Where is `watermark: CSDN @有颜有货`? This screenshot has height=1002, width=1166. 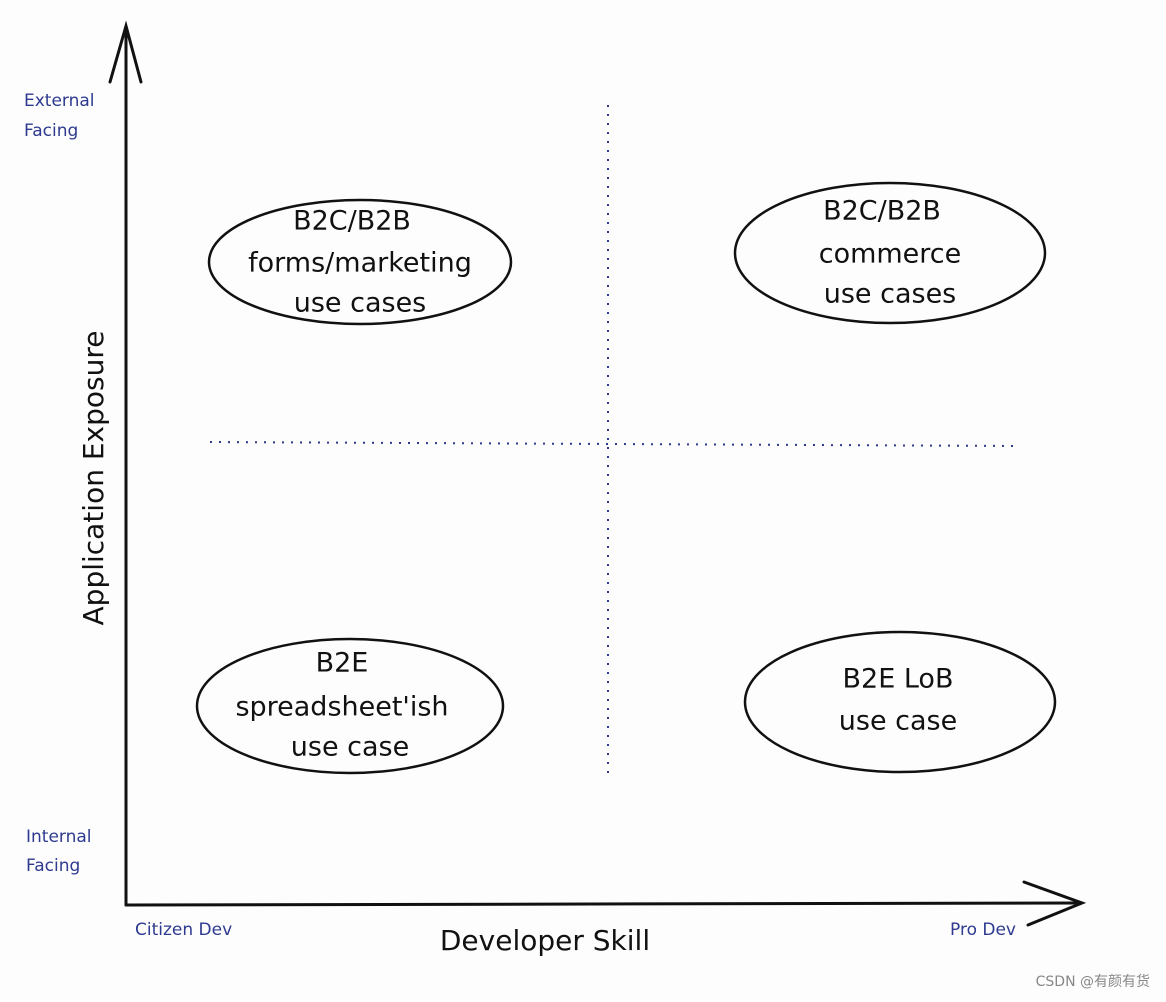
watermark: CSDN @有颜有货 is located at coordinates (1093, 981).